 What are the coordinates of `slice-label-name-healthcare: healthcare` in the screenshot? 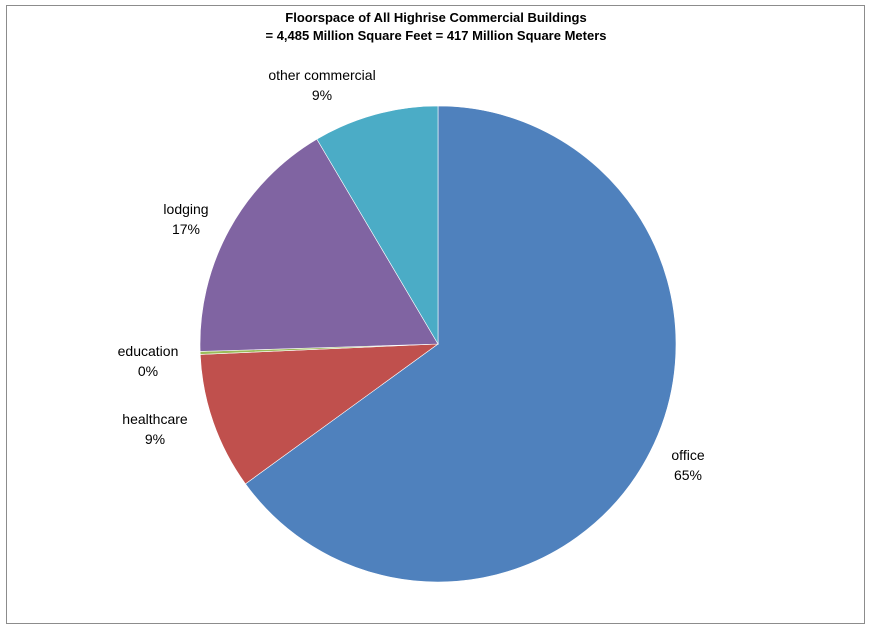 It's located at (155, 419).